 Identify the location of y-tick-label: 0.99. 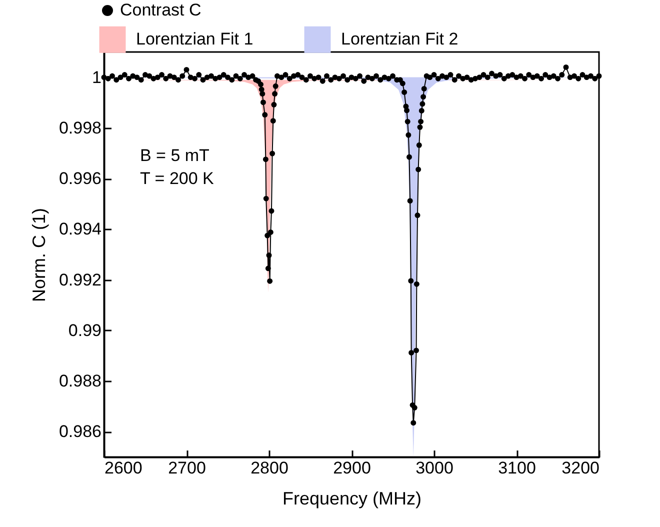
(85, 330).